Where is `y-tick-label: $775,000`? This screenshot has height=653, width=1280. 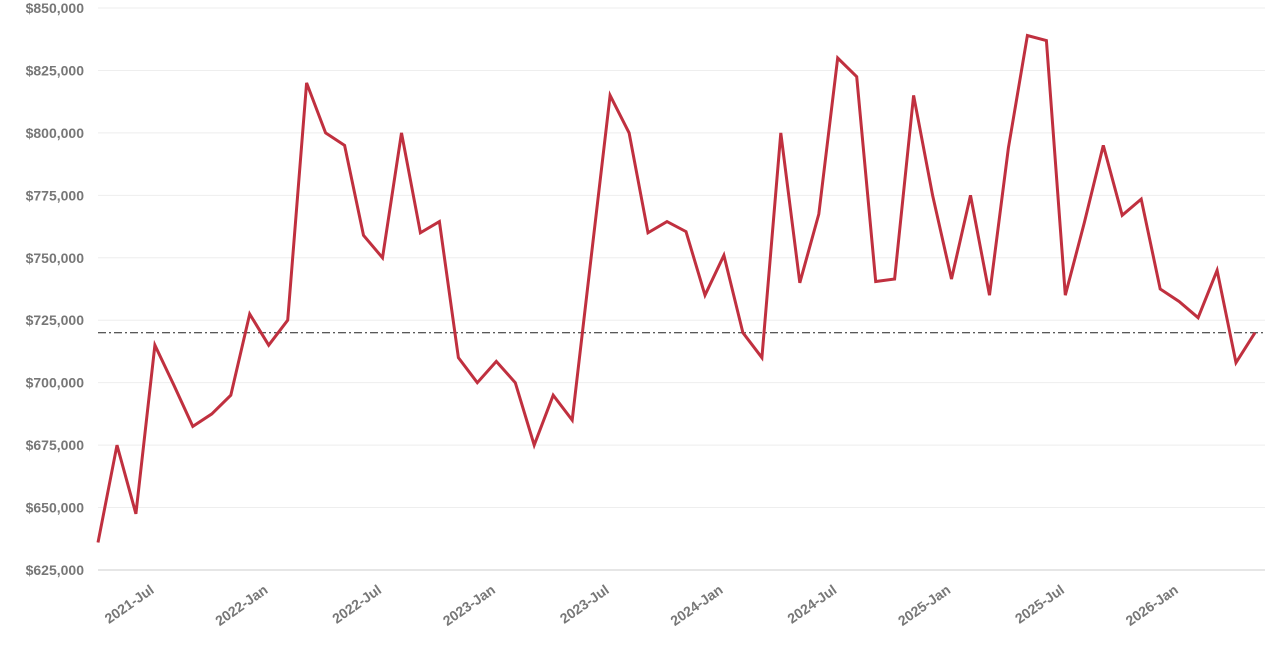
y-tick-label: $775,000 is located at coordinates (55, 195).